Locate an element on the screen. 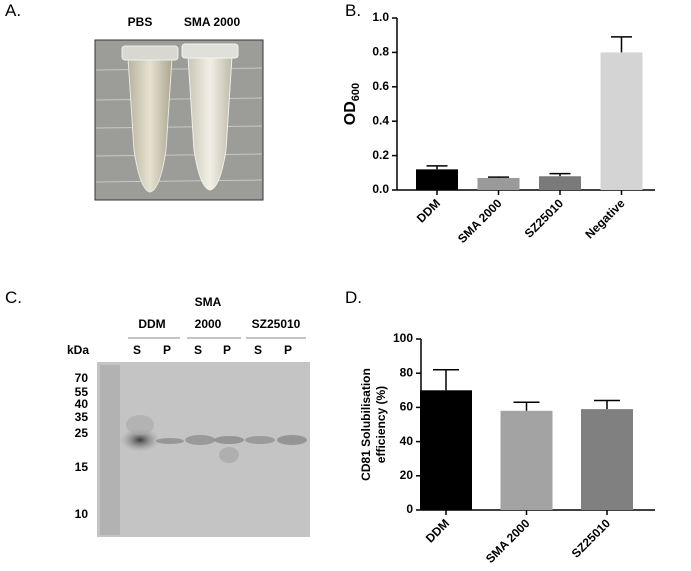  y-axis-label: OD600 is located at coordinates (352, 104).